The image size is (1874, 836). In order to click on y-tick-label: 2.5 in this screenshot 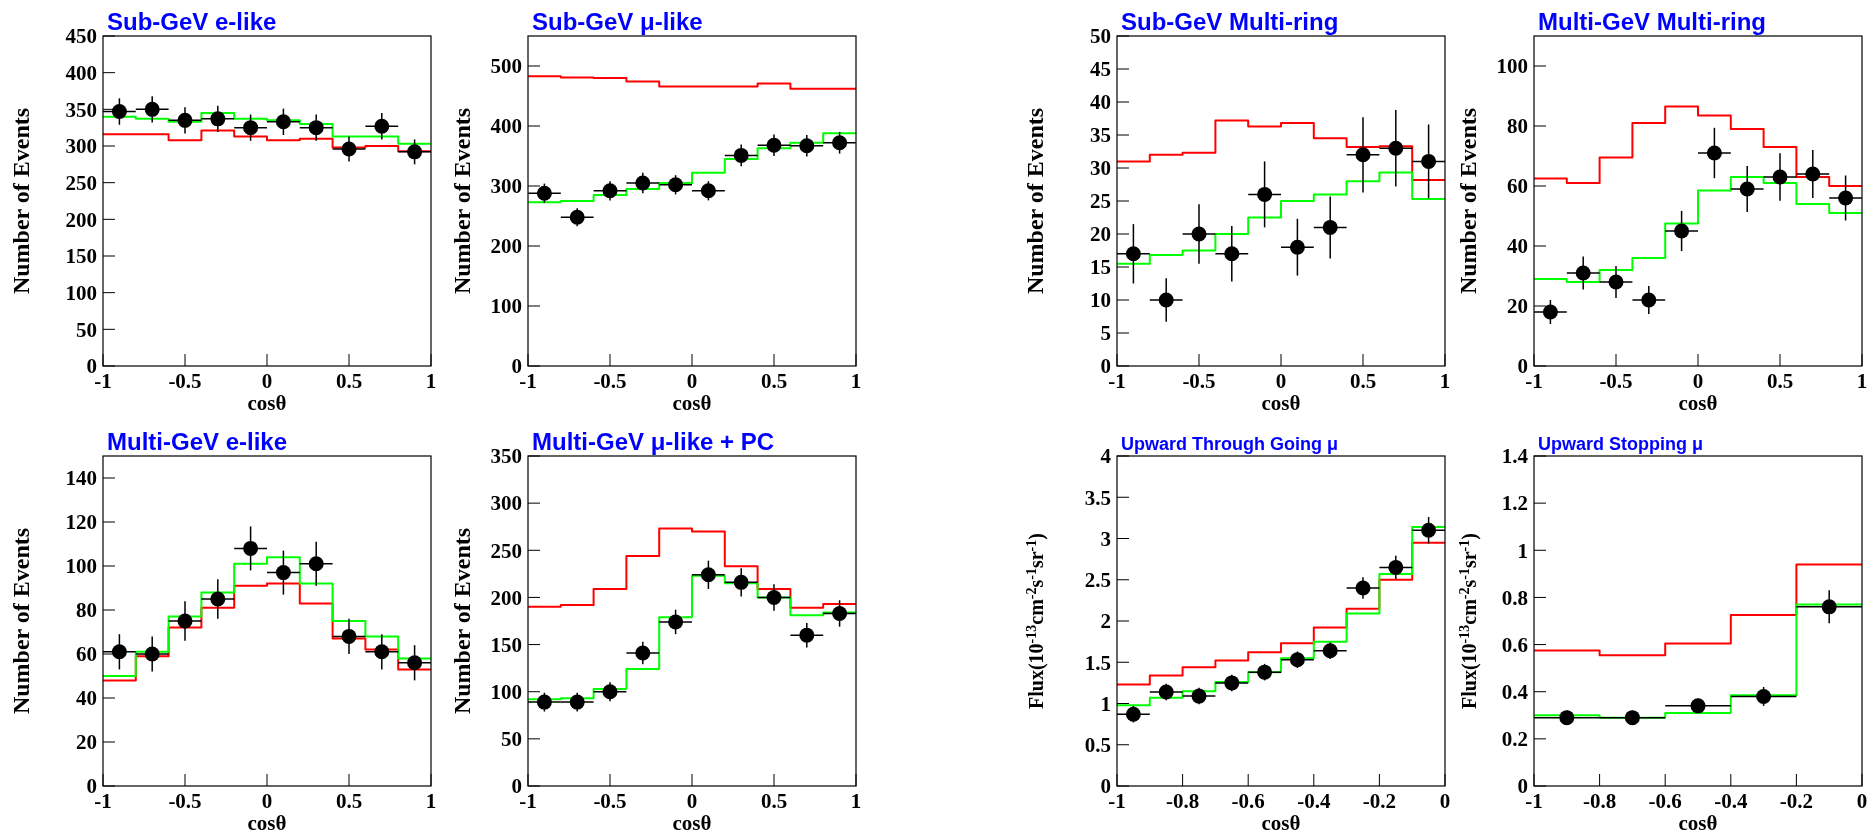, I will do `click(1097, 580)`.